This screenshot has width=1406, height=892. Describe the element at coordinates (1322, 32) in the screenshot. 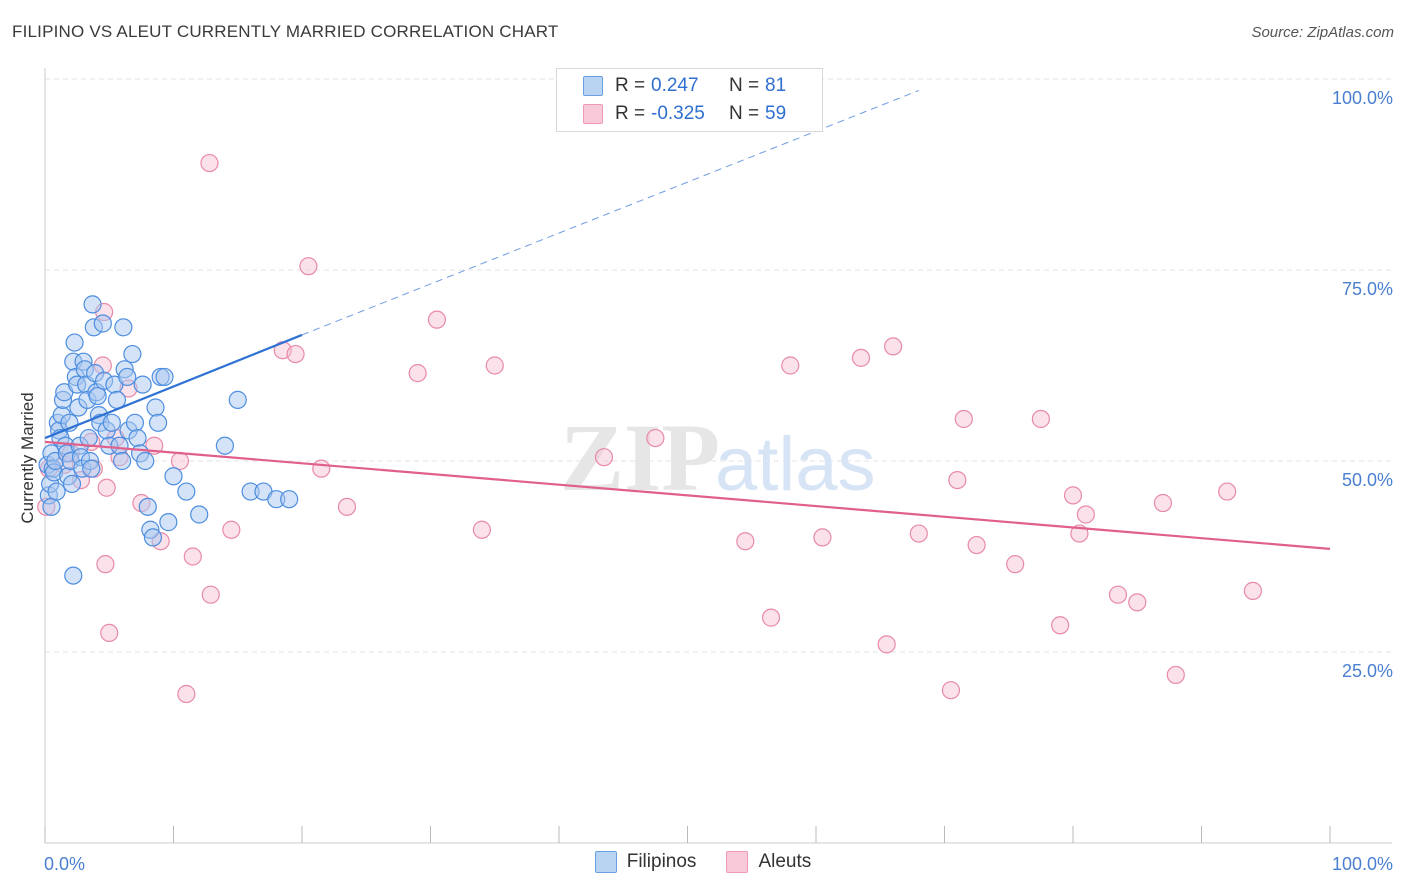

I see `source-label: Source: ZipAtlas.com` at that location.